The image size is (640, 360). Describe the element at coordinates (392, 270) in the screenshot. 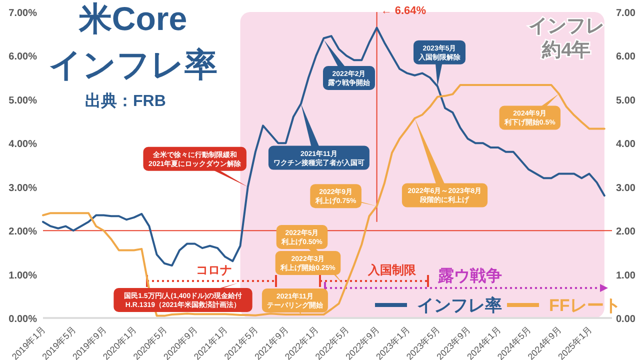

I see `annotation: 入国制限` at that location.